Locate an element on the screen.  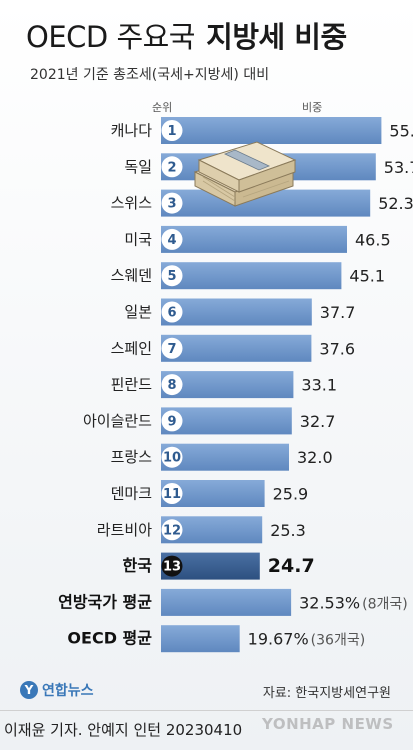
category-label: 스웨덴 is located at coordinates (131, 276).